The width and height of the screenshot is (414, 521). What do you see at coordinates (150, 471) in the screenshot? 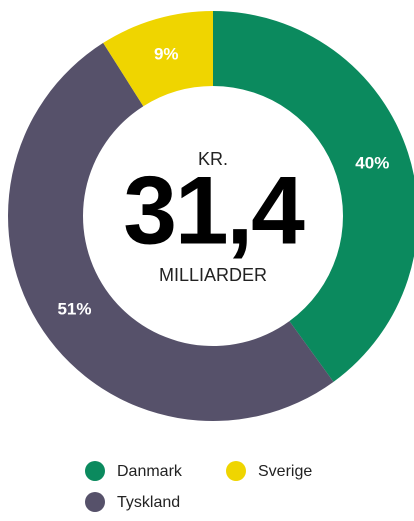
I see `legend-label: Danmark` at bounding box center [150, 471].